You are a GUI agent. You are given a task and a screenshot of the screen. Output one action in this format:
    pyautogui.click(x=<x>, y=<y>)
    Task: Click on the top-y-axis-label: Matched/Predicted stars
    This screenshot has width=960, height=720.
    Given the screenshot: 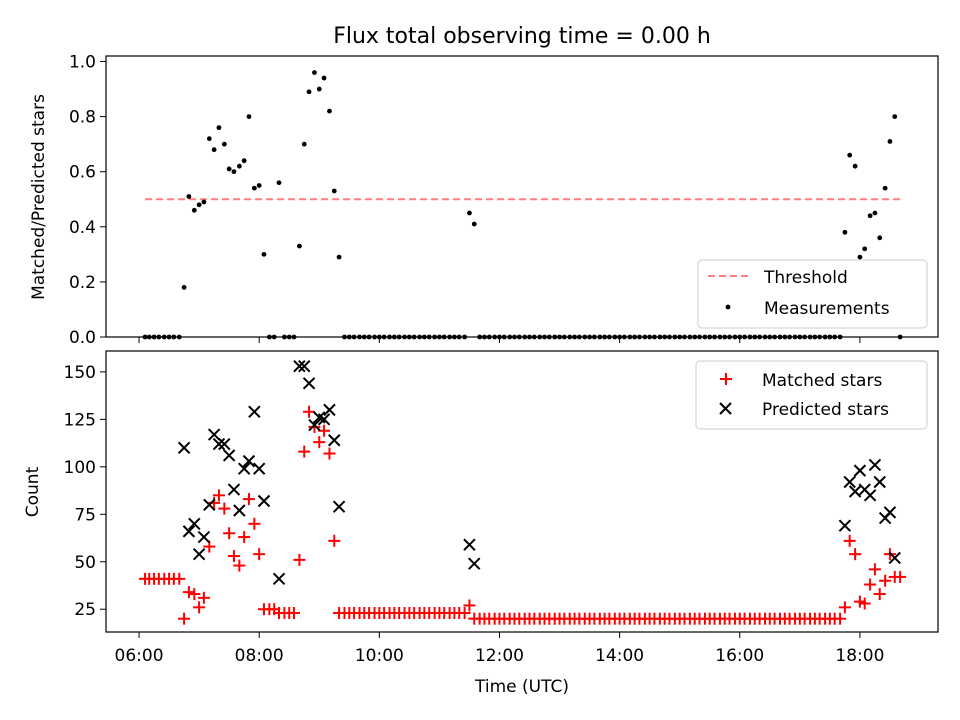 What is the action you would take?
    pyautogui.click(x=39, y=197)
    